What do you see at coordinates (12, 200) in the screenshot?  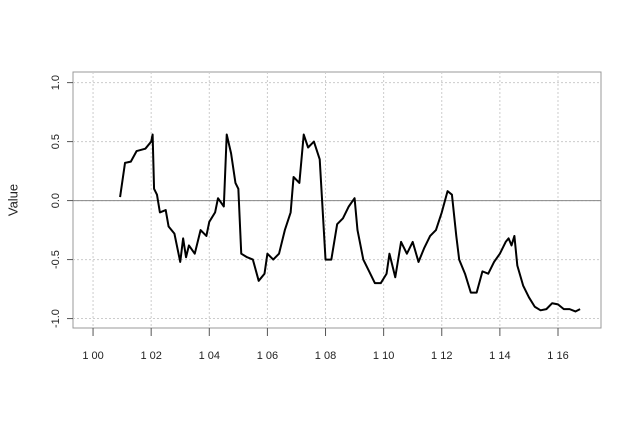 I see `y-axis-label: Value` at bounding box center [12, 200].